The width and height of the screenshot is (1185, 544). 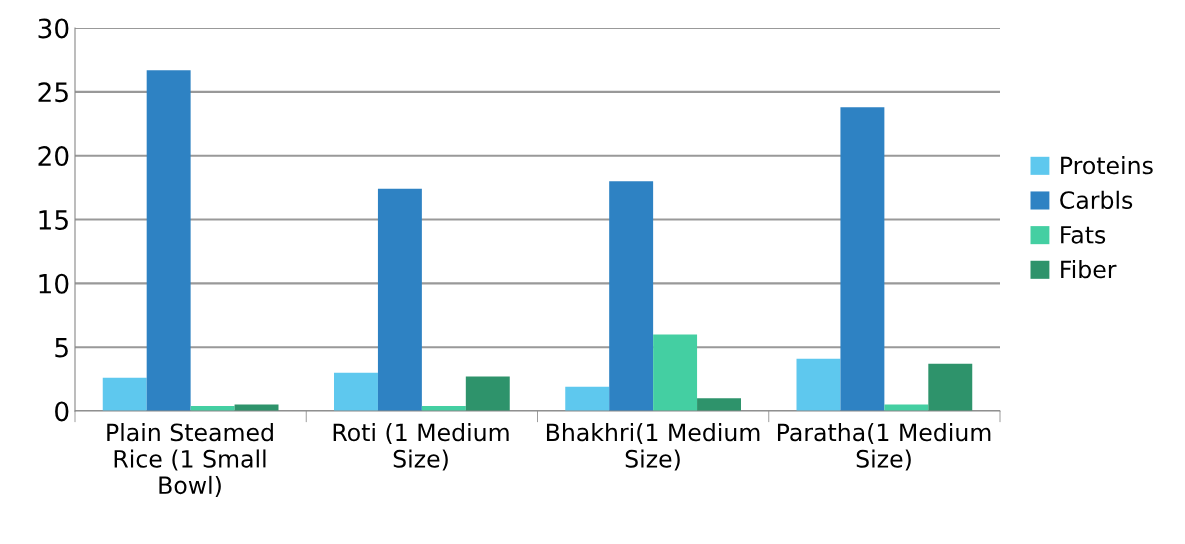 What do you see at coordinates (884, 447) in the screenshot?
I see `x-tick-label: Paratha(1 Medium Size)` at bounding box center [884, 447].